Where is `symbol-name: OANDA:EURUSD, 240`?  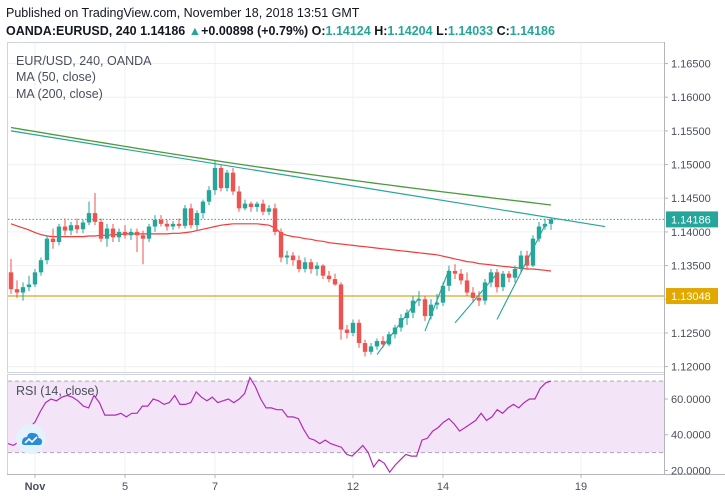
symbol-name: OANDA:EURUSD, 240 is located at coordinates (71, 31).